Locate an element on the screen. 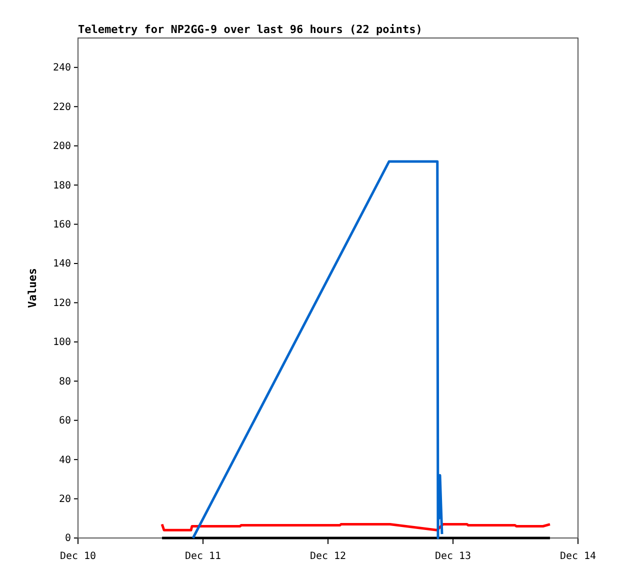 The height and width of the screenshot is (579, 618). y-tick-label: 220 is located at coordinates (61, 107).